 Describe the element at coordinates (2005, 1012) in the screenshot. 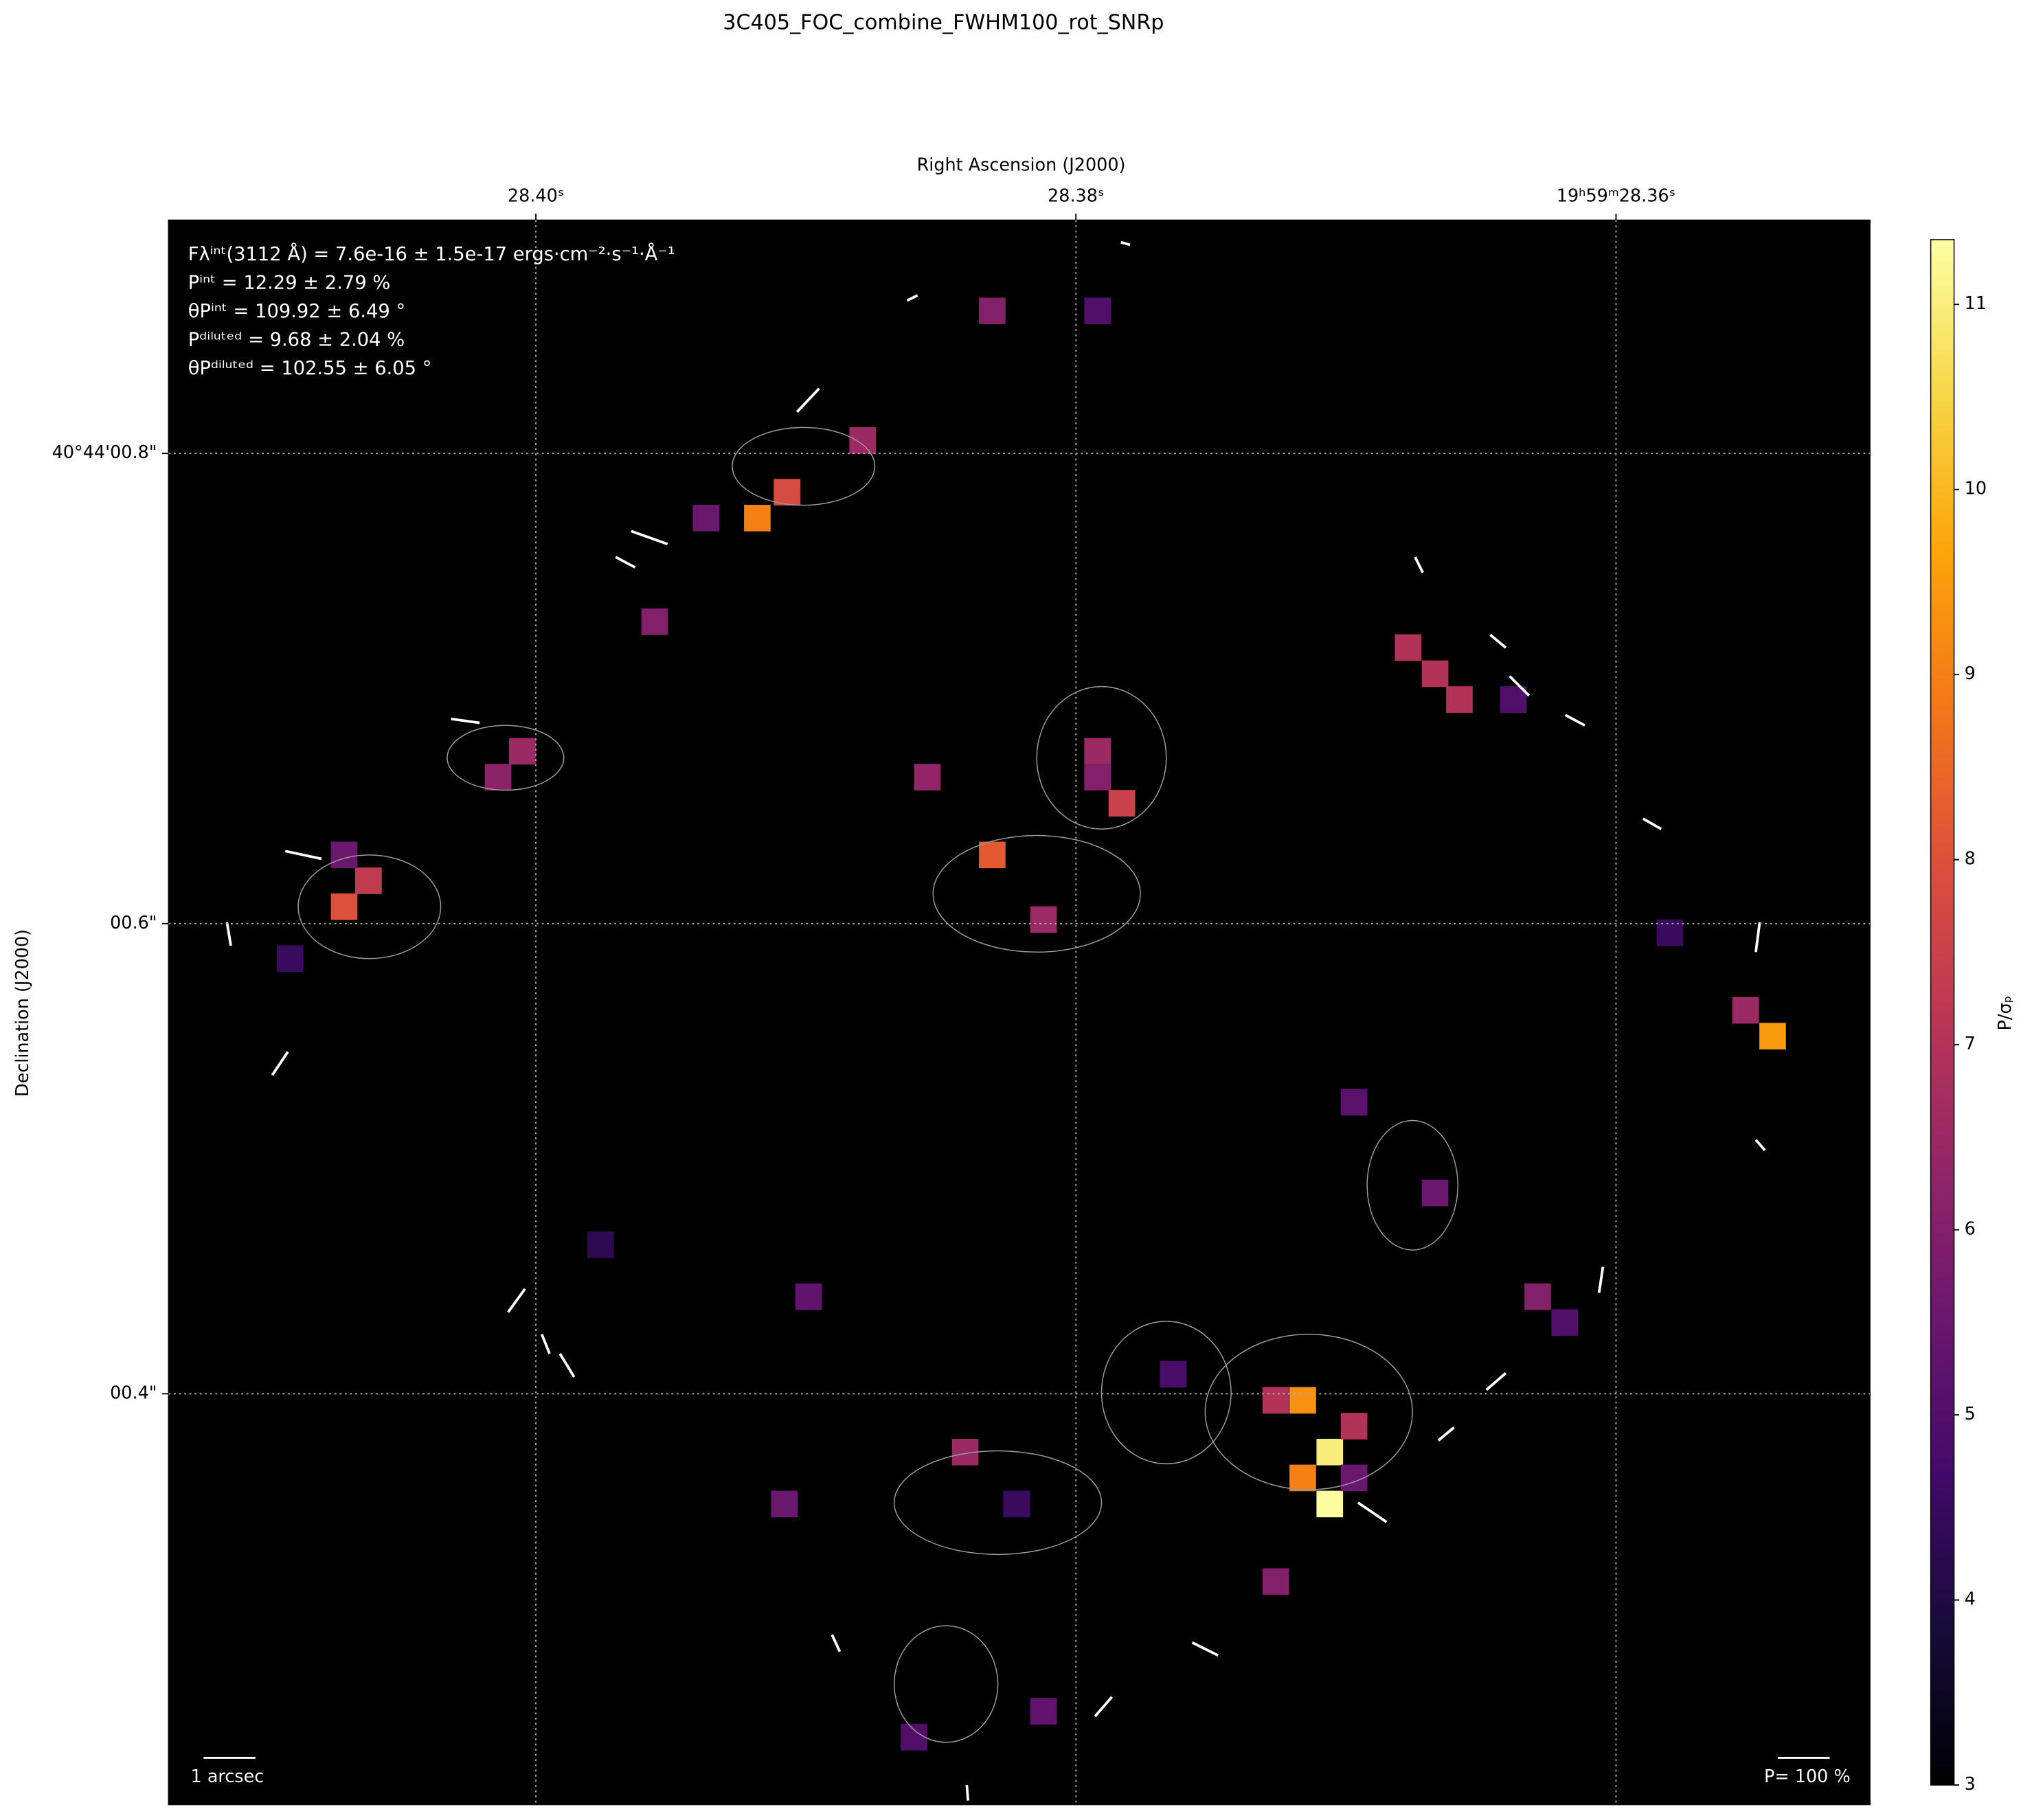

I see `colorbar-label: P/σₚ` at that location.